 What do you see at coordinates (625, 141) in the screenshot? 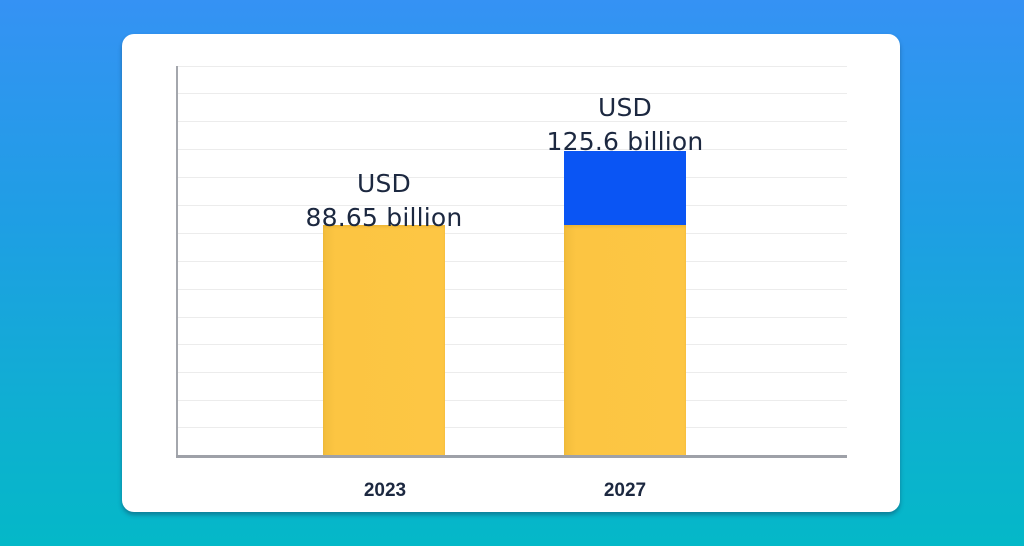
I see `value-text: 125.6 billion` at bounding box center [625, 141].